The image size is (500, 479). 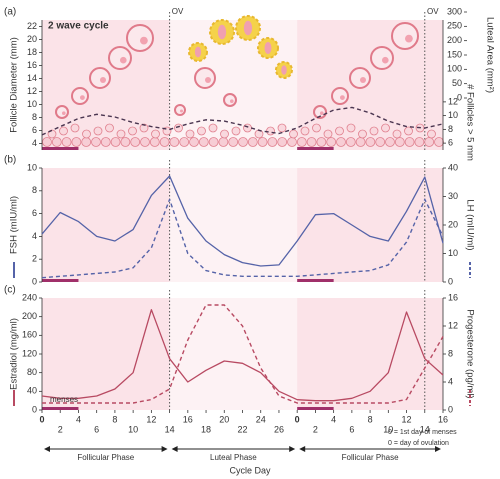 What do you see at coordinates (29, 335) in the screenshot?
I see `y-tick-label: 160` at bounding box center [29, 335].